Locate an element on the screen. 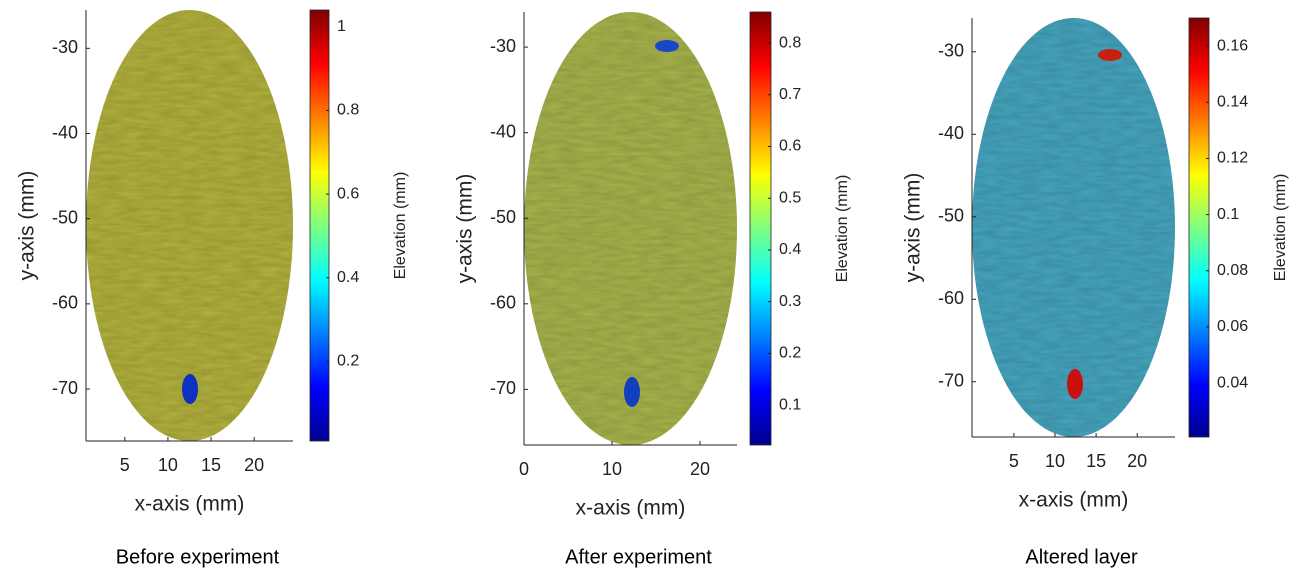 The image size is (1297, 576). colorbar-tick-label: 0.06 is located at coordinates (1232, 326).